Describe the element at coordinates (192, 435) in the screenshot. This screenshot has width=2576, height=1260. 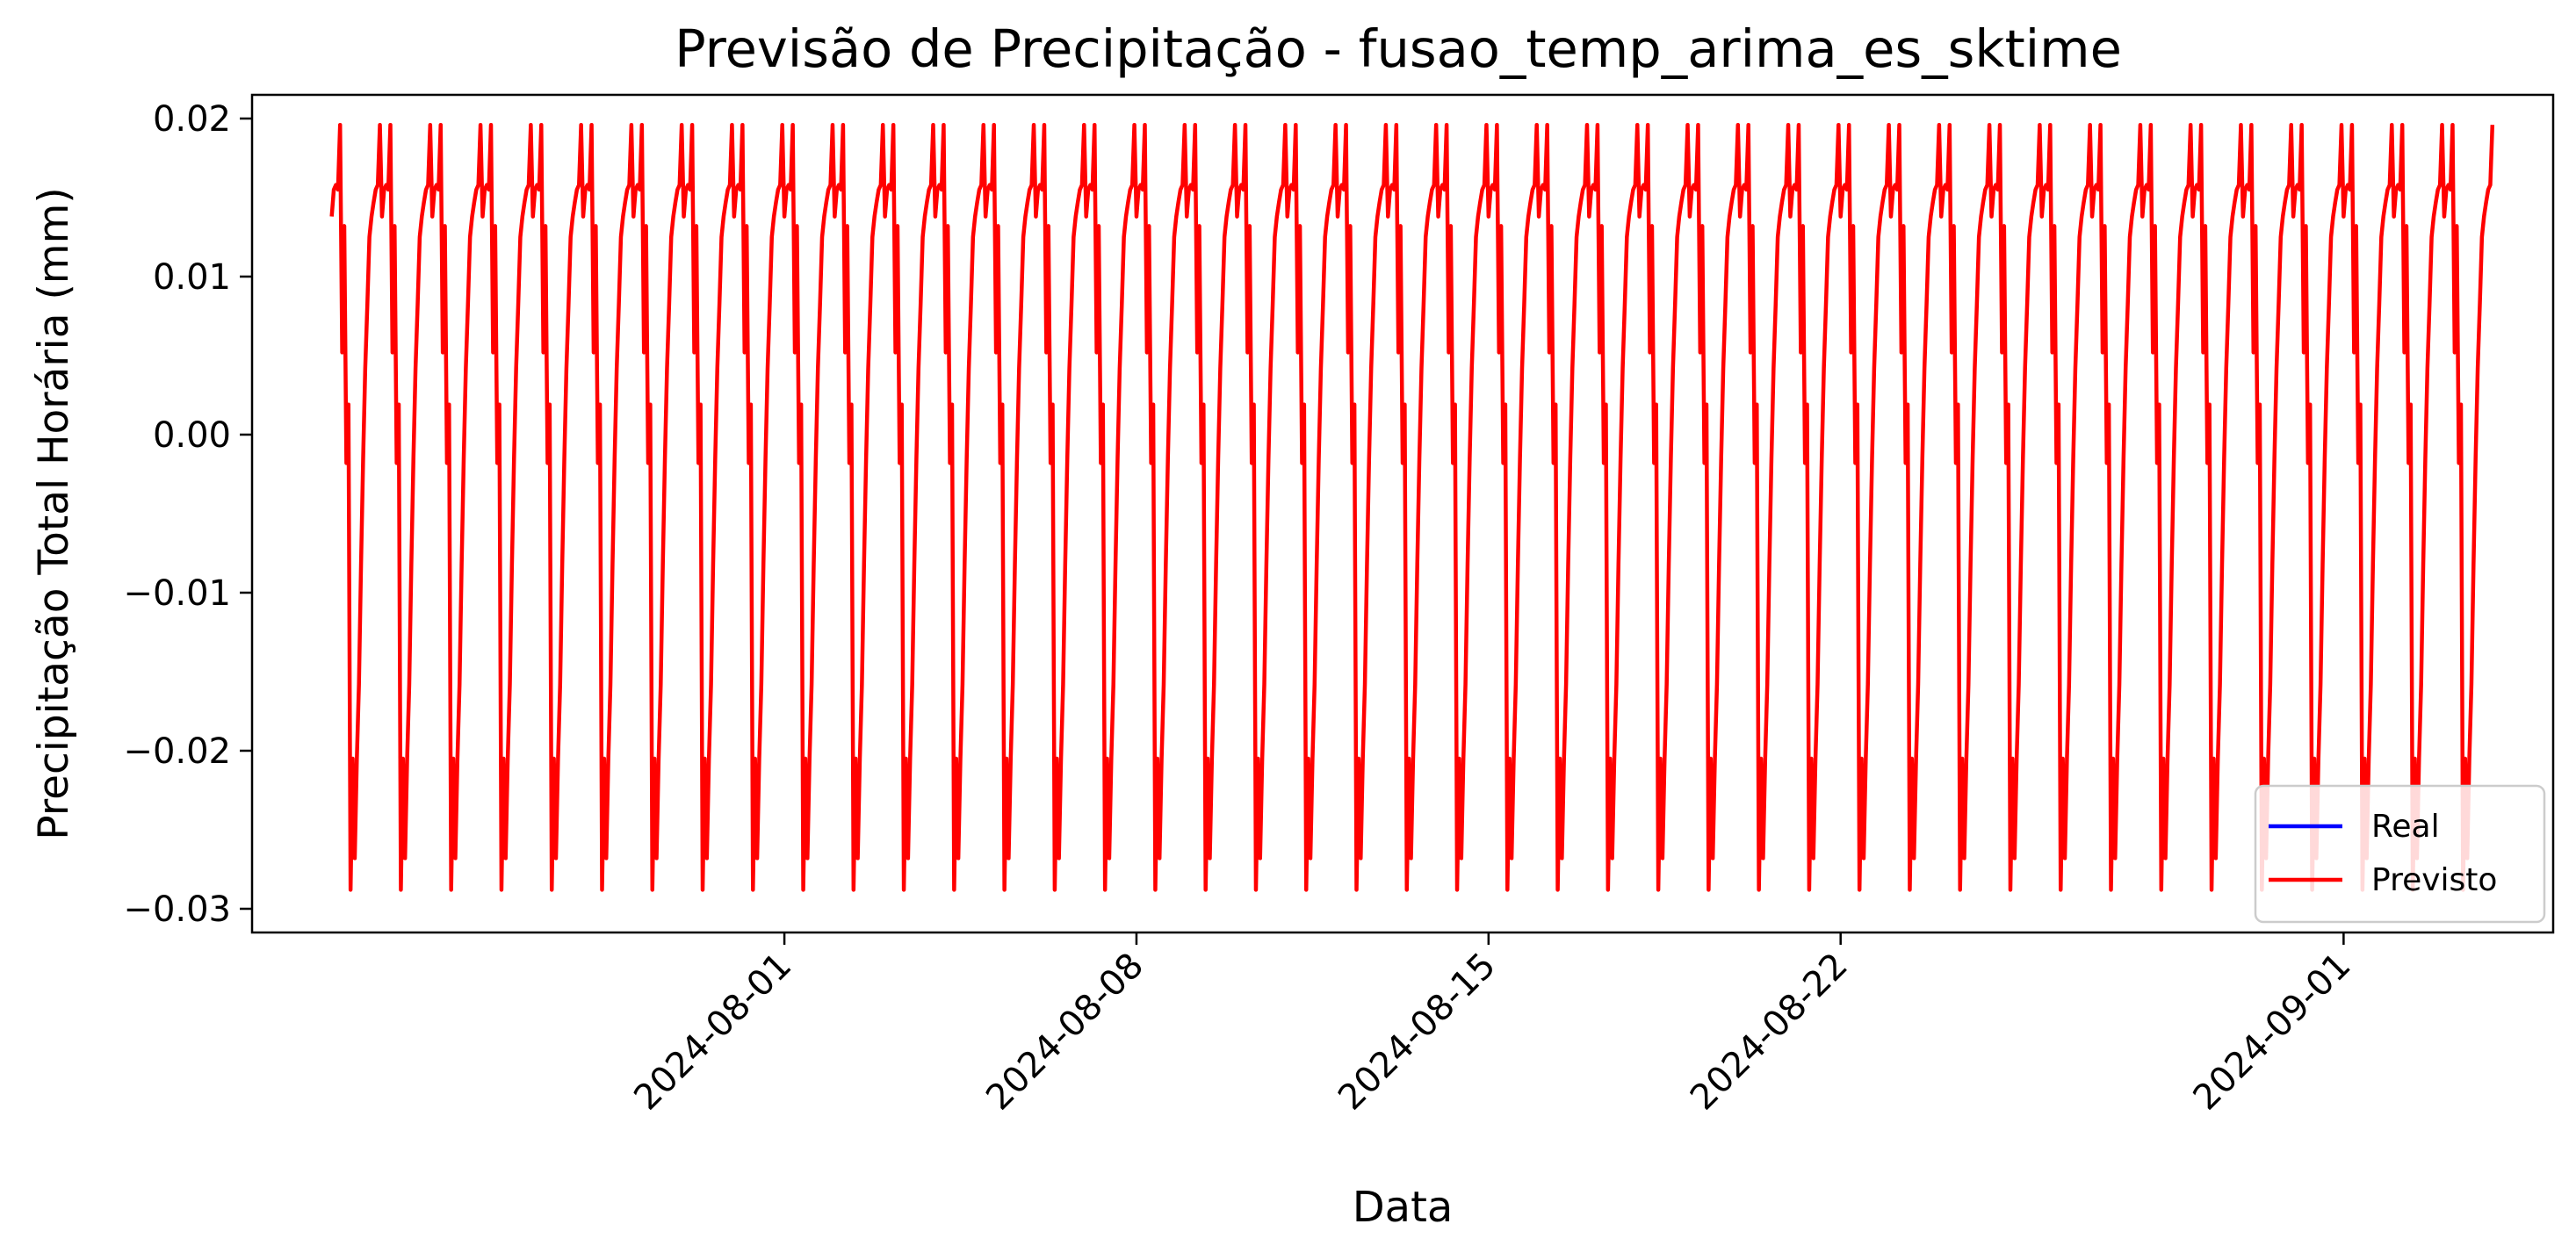
I see `y-tick-label: 0.00` at that location.